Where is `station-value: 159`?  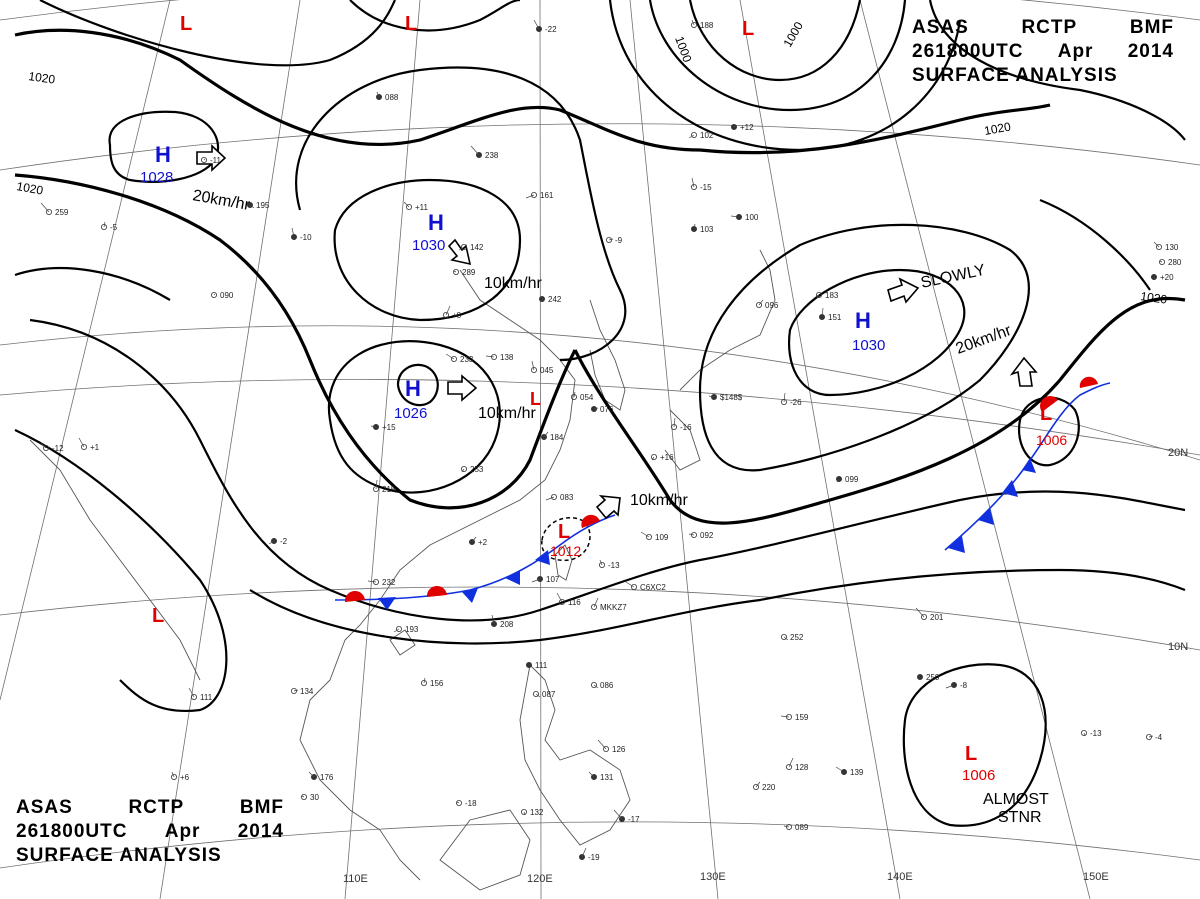
station-value: 159 is located at coordinates (802, 717).